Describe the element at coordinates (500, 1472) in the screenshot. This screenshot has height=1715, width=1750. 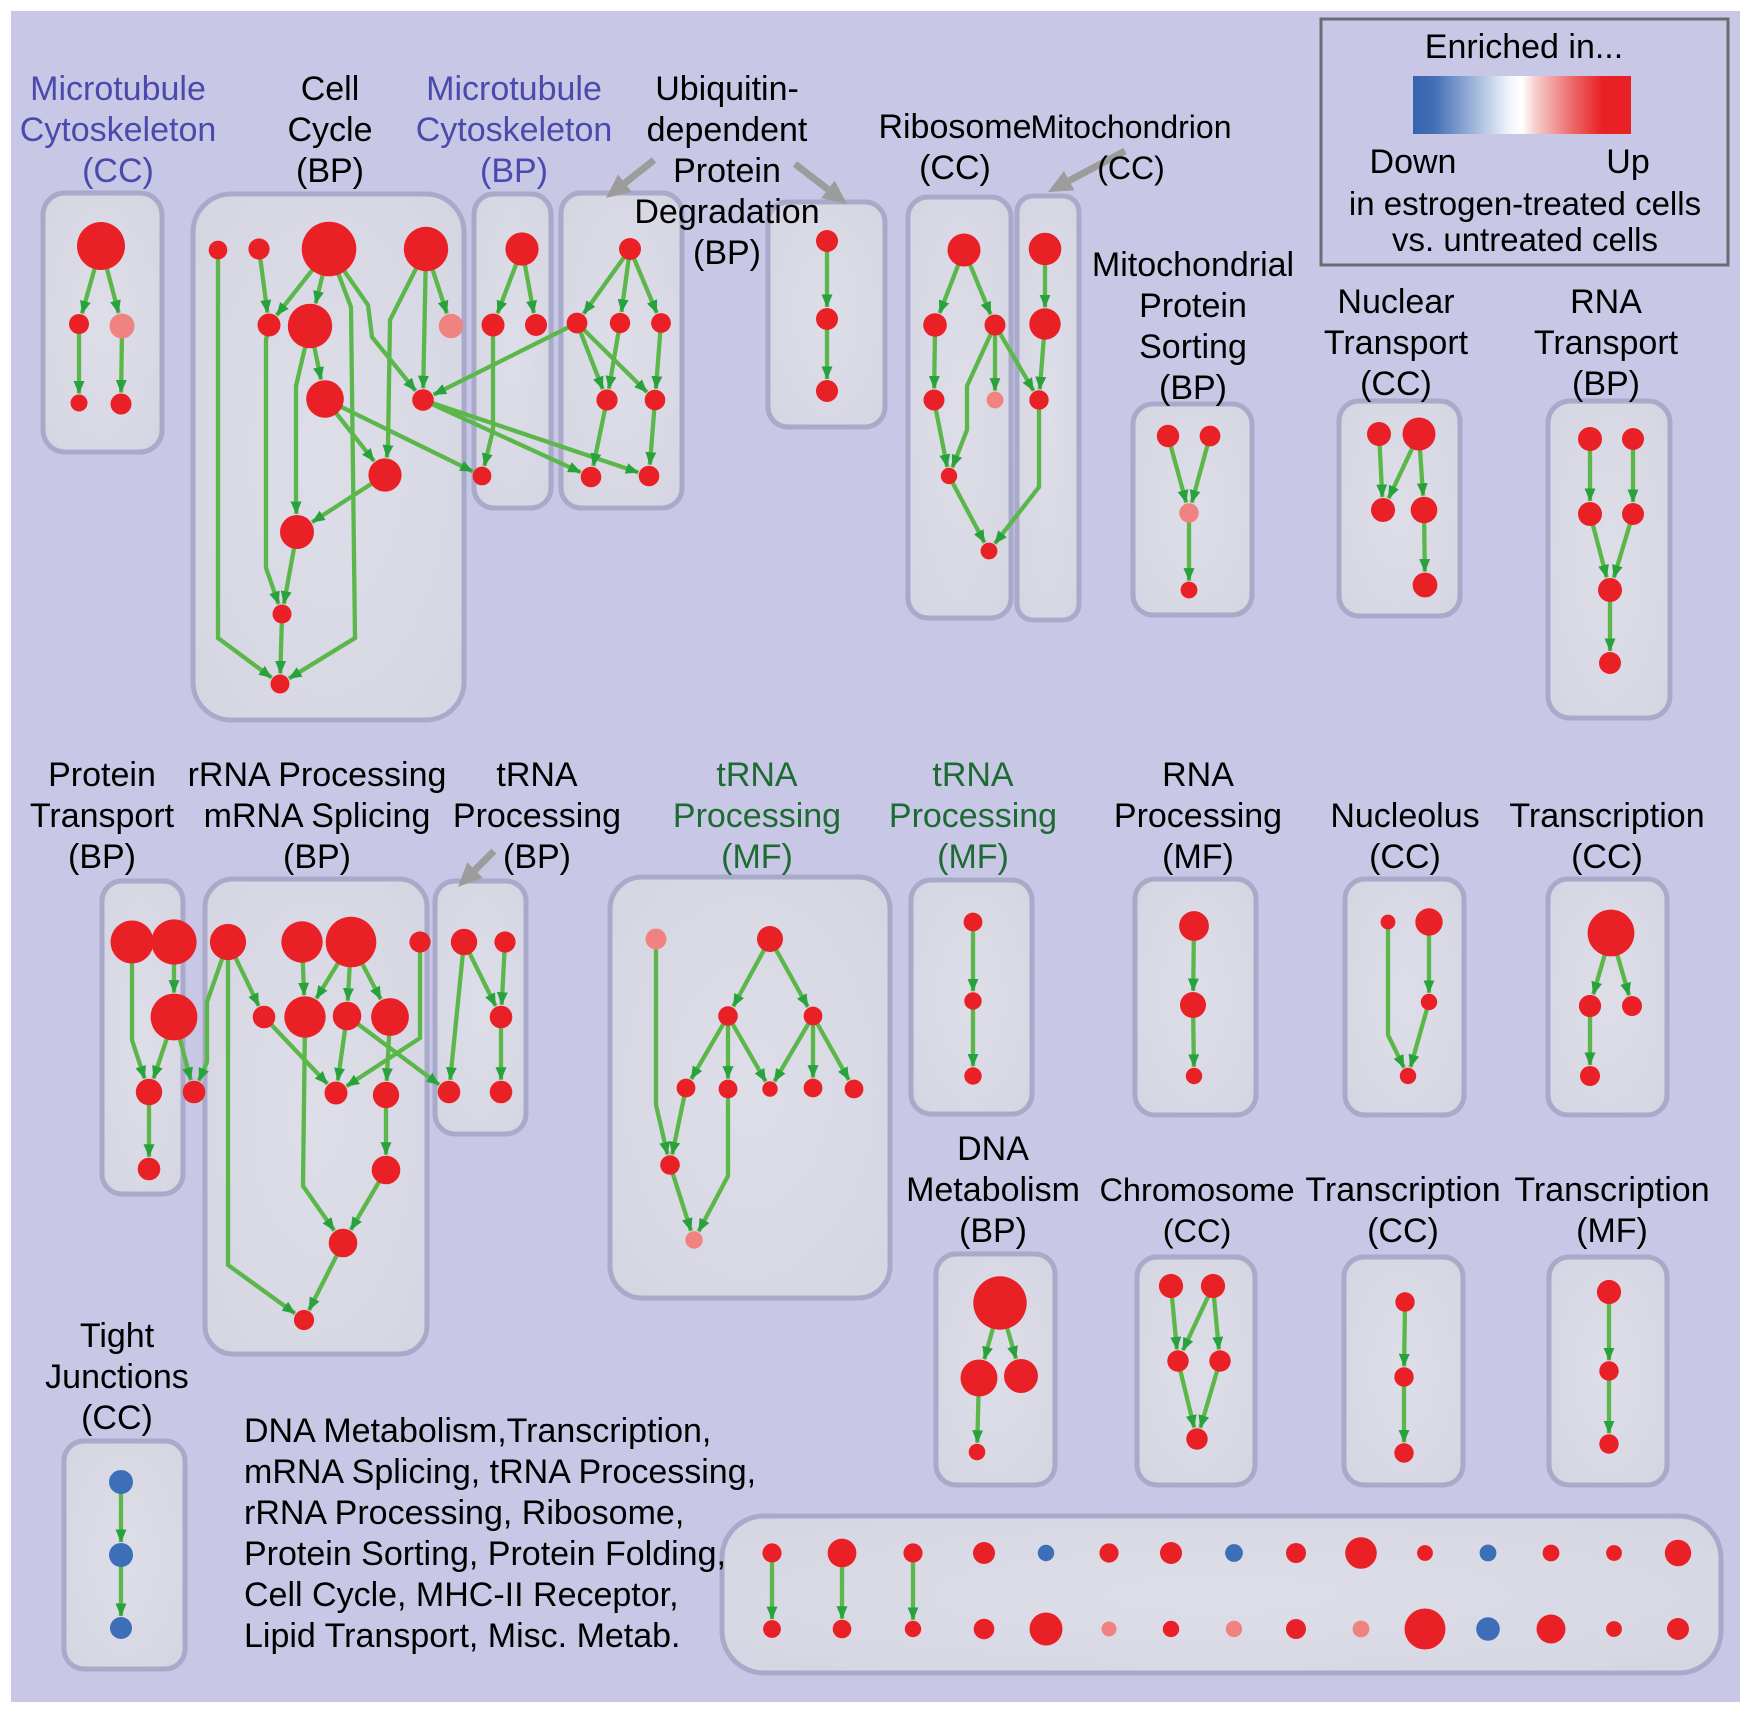
I see `svg-text:mRNA Splicing, tRNA Processing: mRNA Splicing, tRNA Processing,` at that location.